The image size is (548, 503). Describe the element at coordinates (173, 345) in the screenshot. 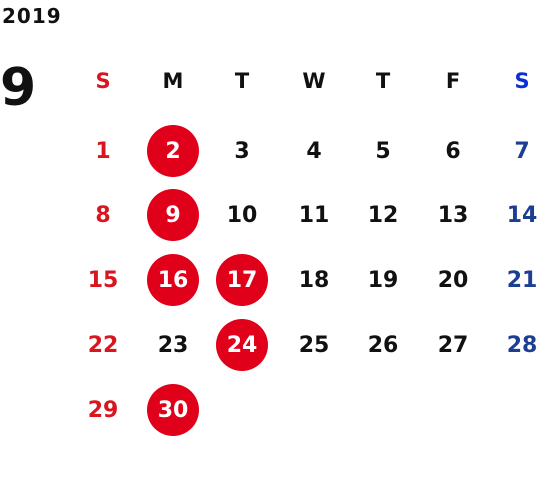

I see `calendar-day: 23` at that location.